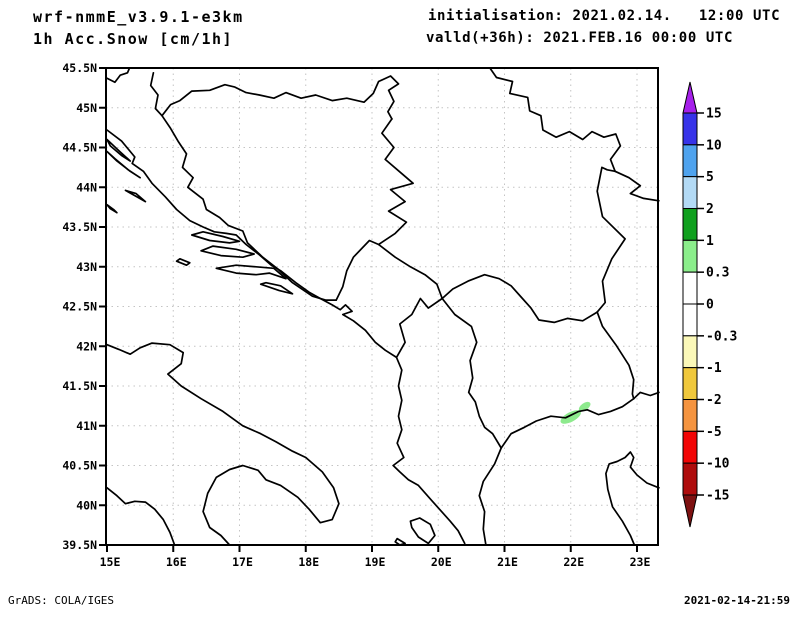  I want to click on colorbar-label-10: 10, so click(714, 145).